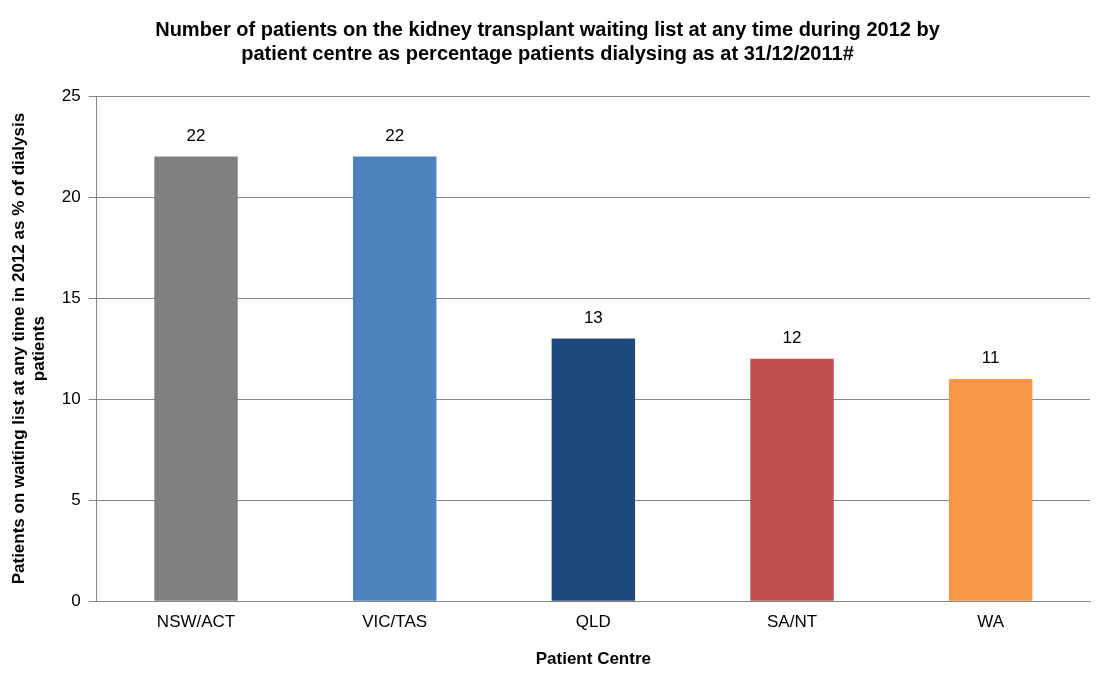  What do you see at coordinates (28, 348) in the screenshot?
I see `y-axis-title: Patients on waiting list at any time in 2012 as % of dialysis patients` at bounding box center [28, 348].